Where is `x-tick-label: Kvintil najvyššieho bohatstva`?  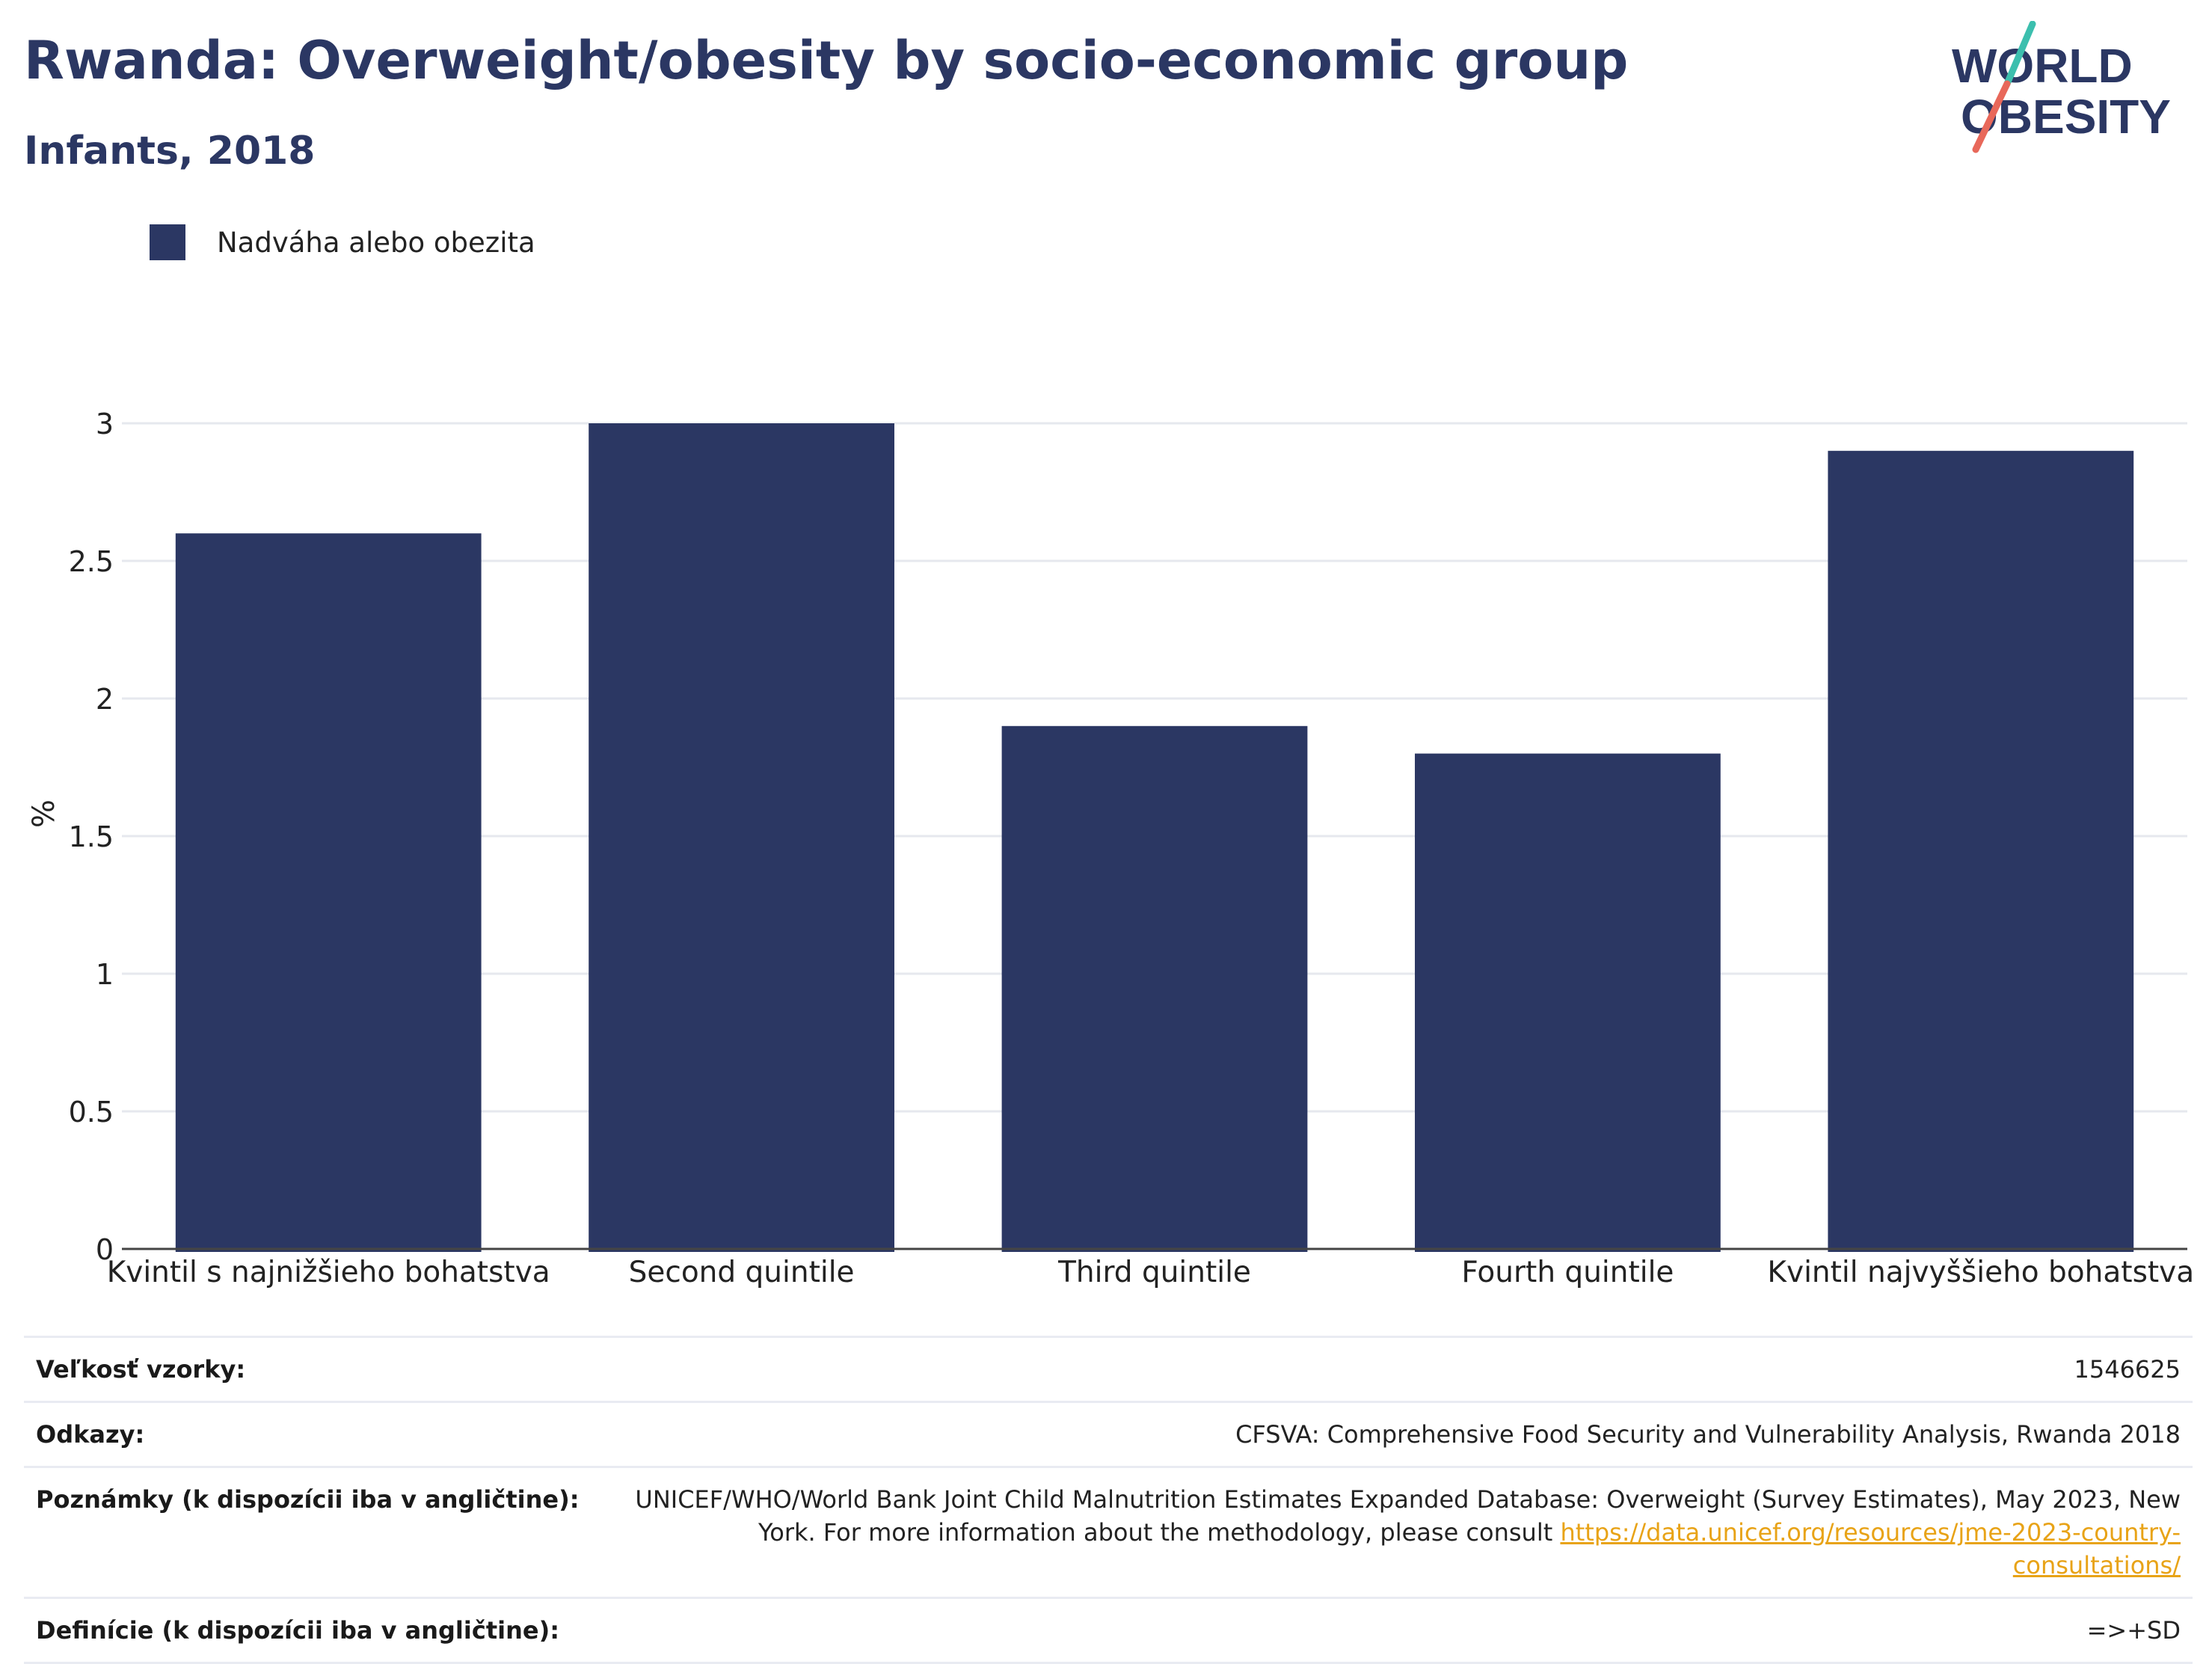 x-tick-label: Kvintil najvyššieho bohatstva is located at coordinates (1980, 1272).